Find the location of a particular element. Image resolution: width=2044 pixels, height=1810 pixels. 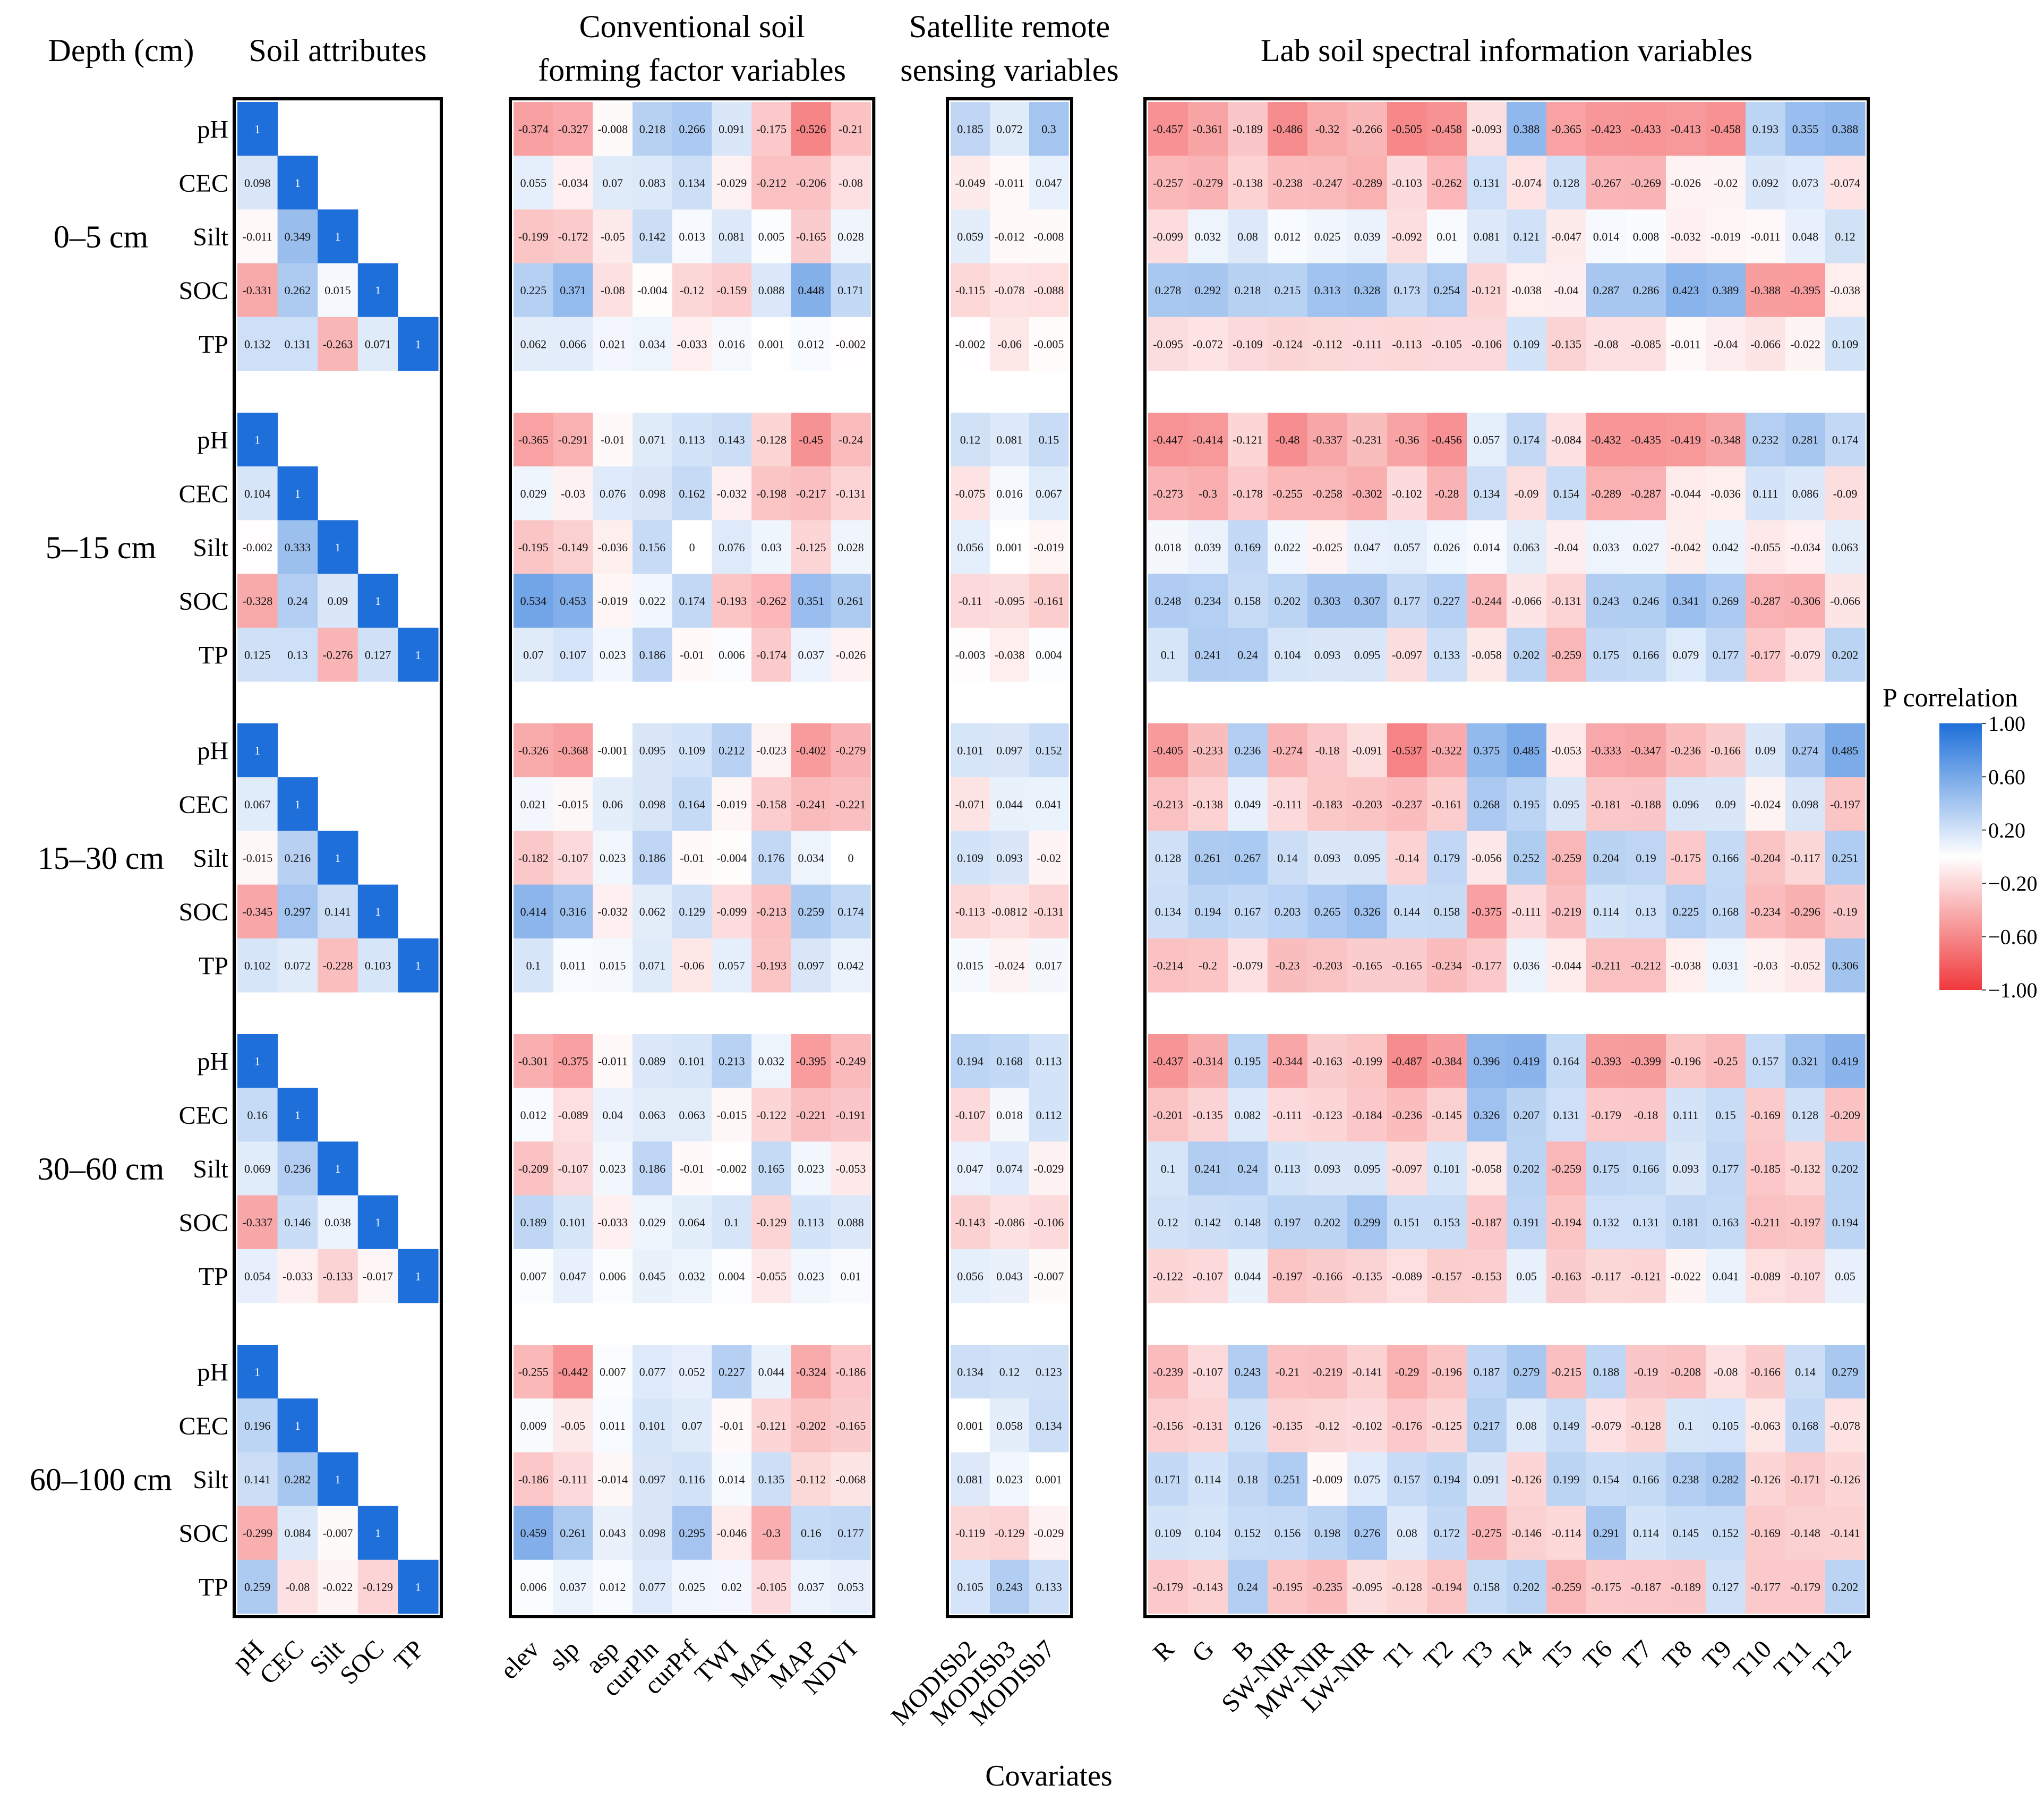

cell-value-label: -0.177 is located at coordinates (1766, 1586).